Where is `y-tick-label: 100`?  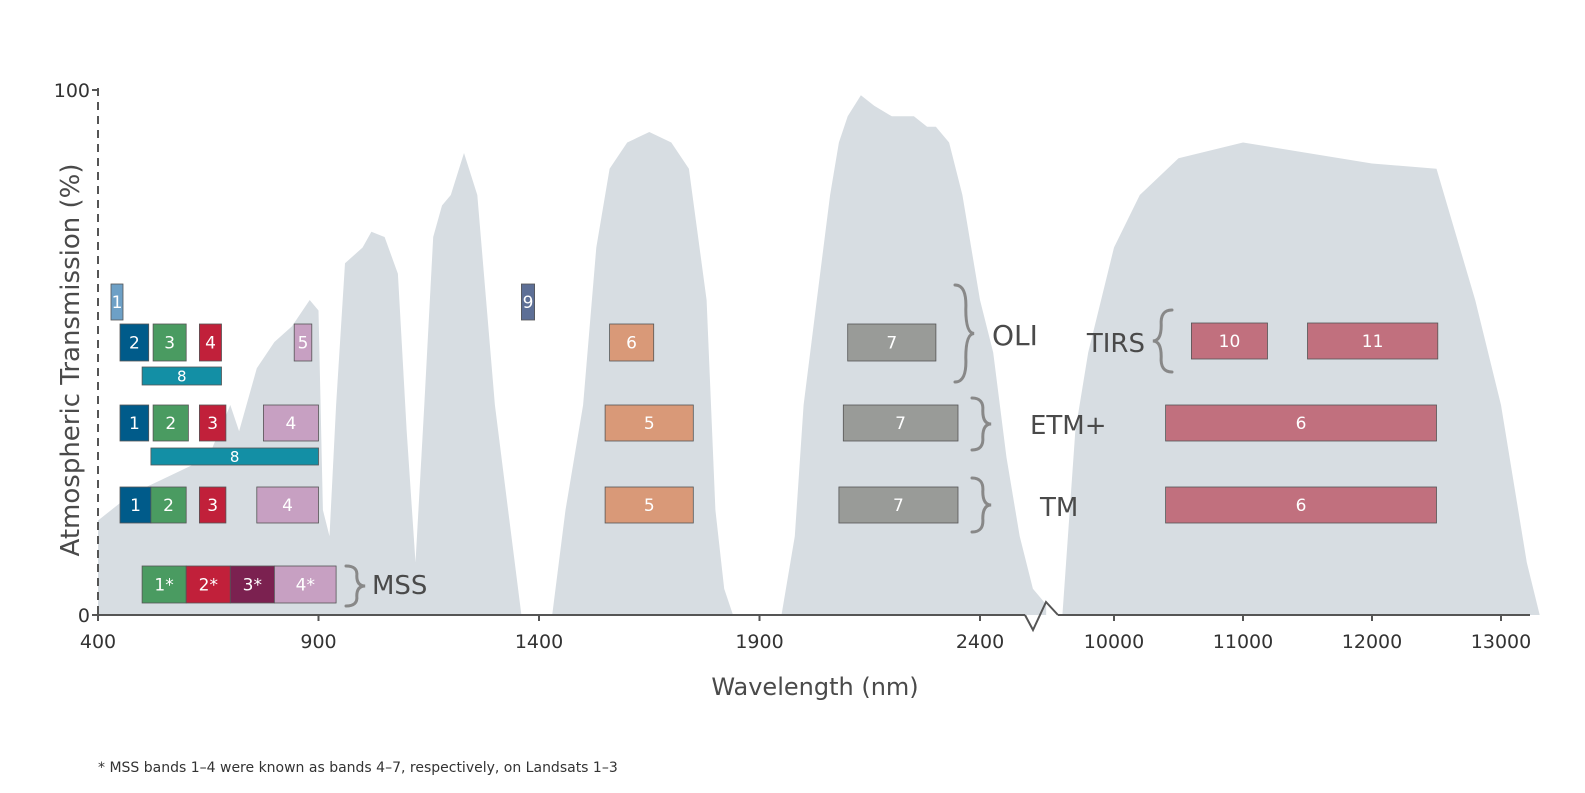
y-tick-label: 100 is located at coordinates (72, 91).